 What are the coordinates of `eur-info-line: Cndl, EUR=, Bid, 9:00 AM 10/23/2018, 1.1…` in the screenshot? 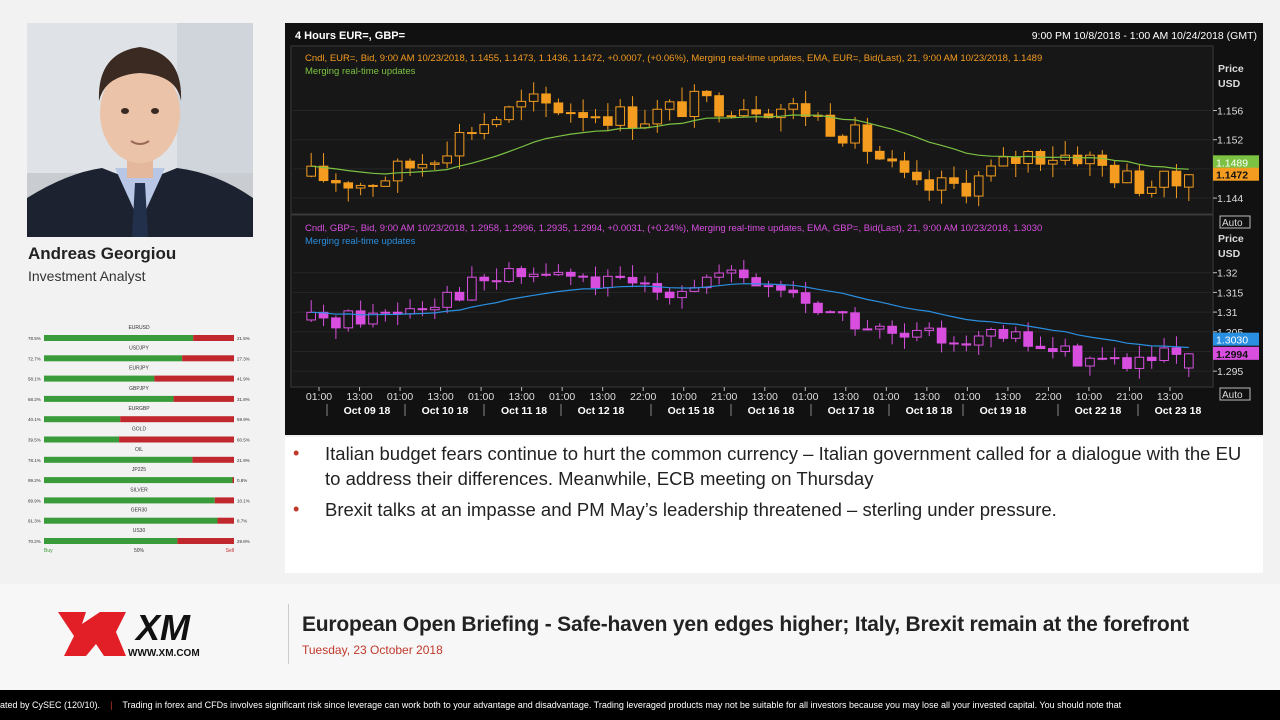 It's located at (673, 58).